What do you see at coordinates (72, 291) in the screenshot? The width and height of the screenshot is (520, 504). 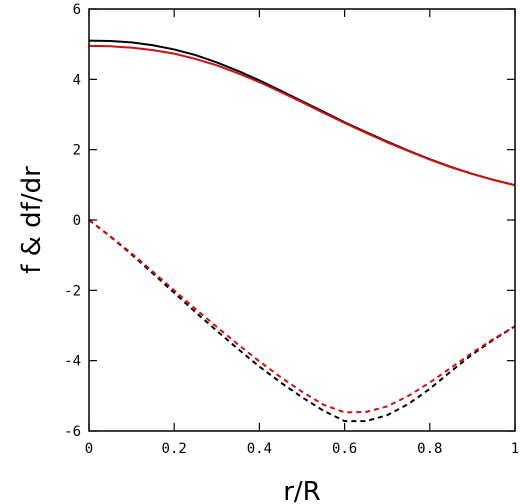 I see `y-tick-label: -2` at bounding box center [72, 291].